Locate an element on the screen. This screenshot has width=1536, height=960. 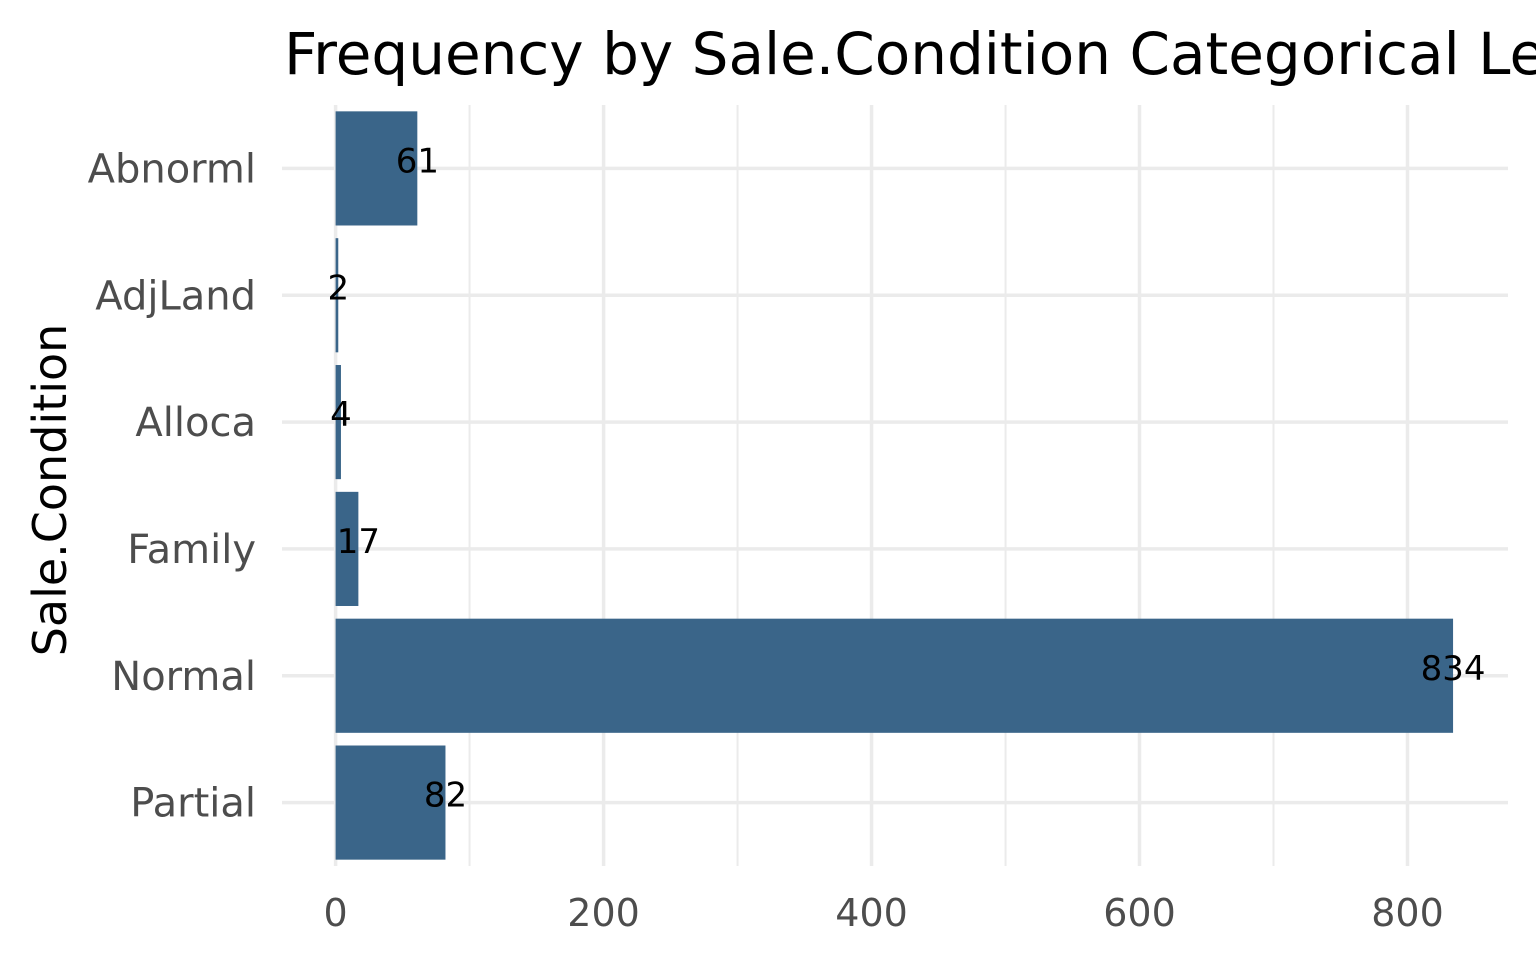
x-tick-labels-group: 0 200 400 600 800 is located at coordinates (884, 913).